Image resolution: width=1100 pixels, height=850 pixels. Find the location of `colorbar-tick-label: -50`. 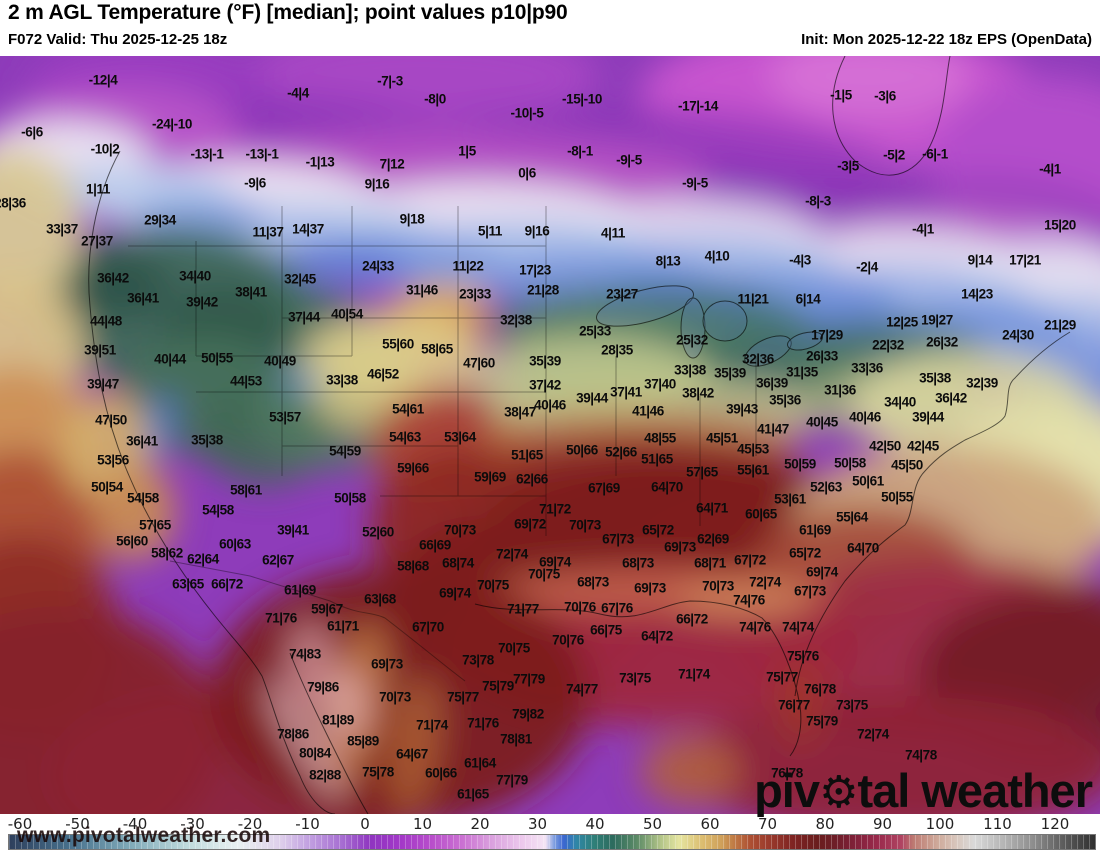

colorbar-tick-label: -50 is located at coordinates (77, 824).